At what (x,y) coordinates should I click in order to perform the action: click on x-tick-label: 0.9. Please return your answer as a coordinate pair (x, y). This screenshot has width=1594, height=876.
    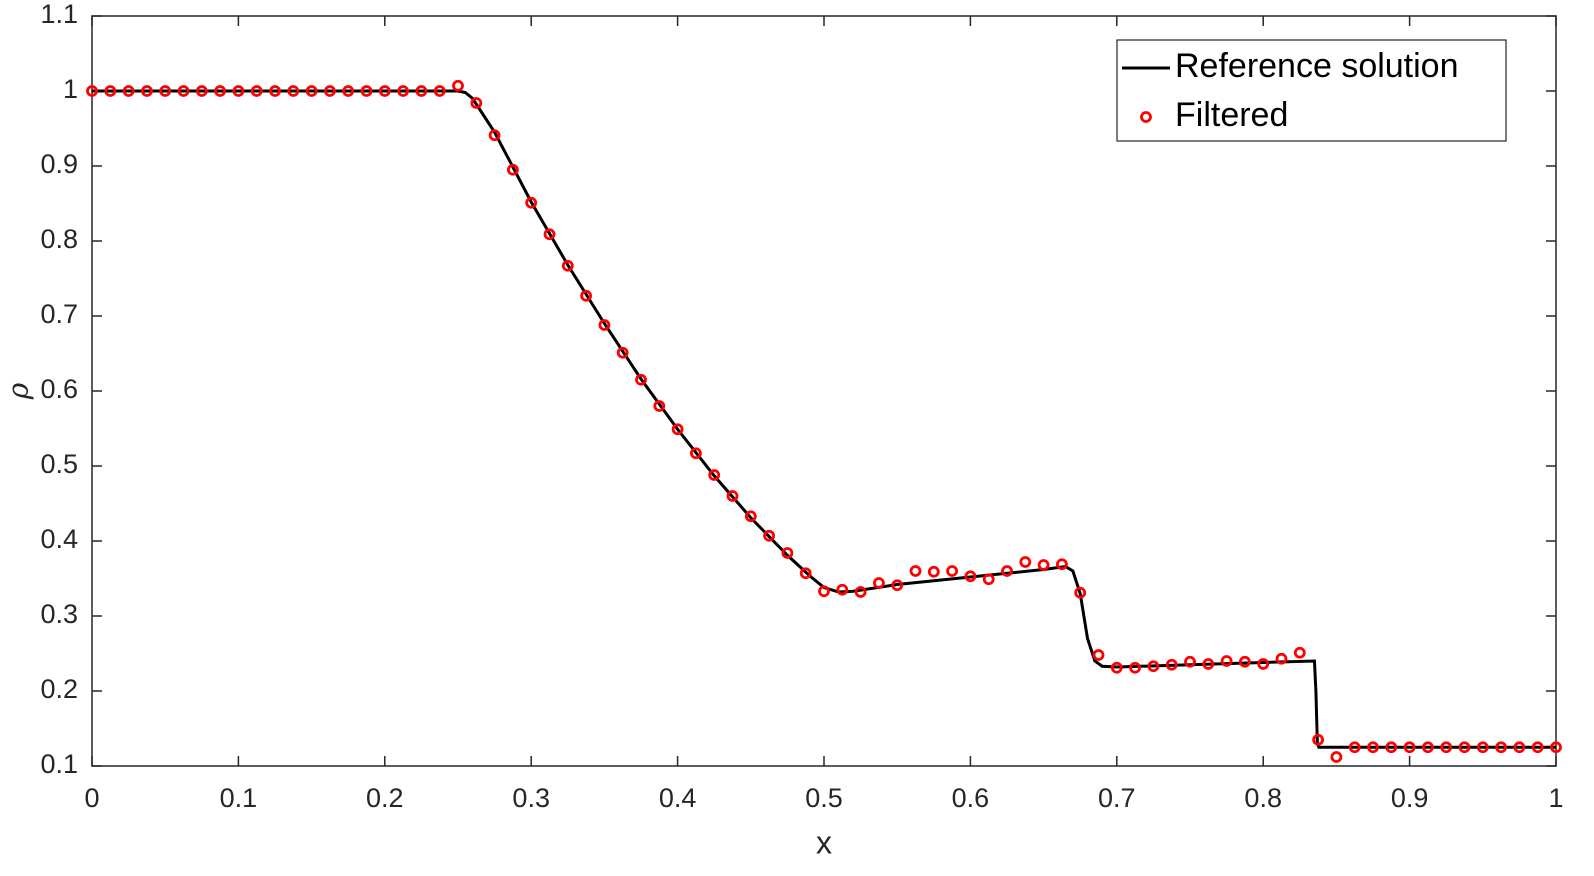
    Looking at the image, I should click on (1410, 798).